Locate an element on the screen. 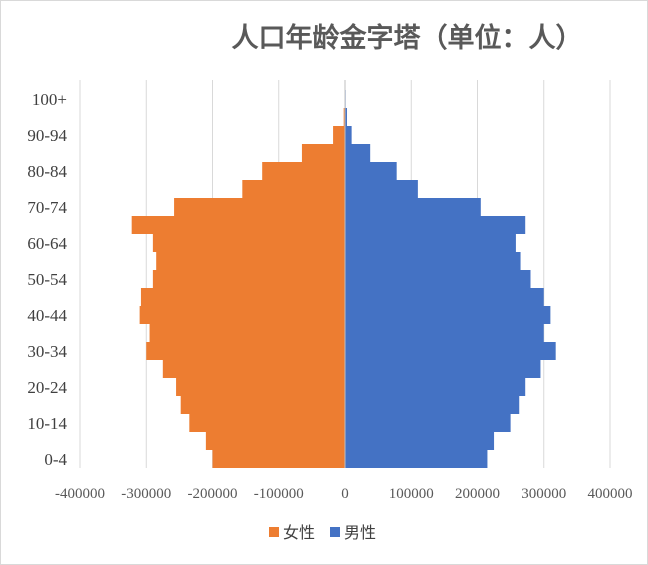  x-tick-label: 300000 is located at coordinates (543, 494).